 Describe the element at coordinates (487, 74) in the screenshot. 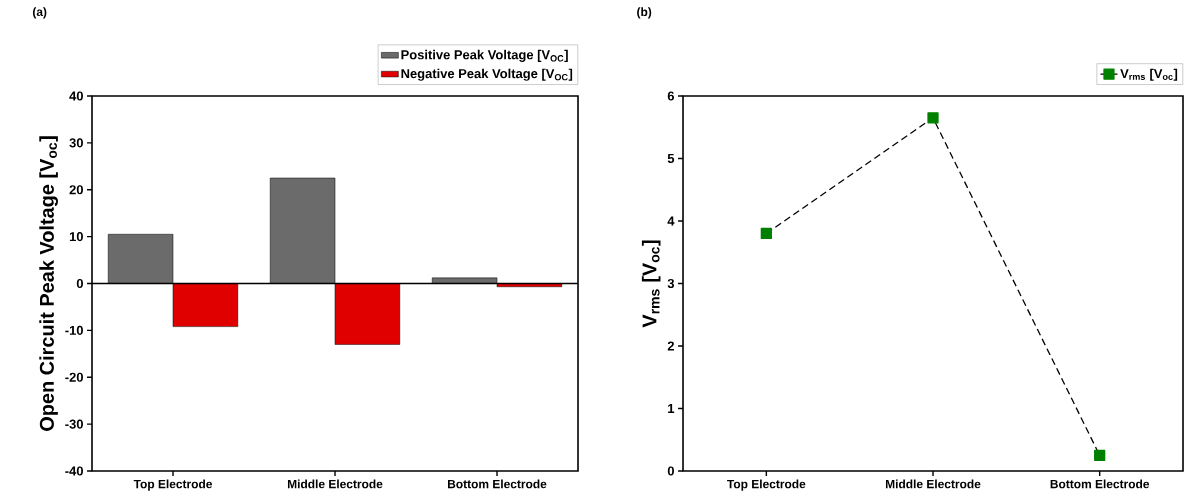

I see `legend-label: Negative Peak Voltage [V$_{OC}$]` at that location.